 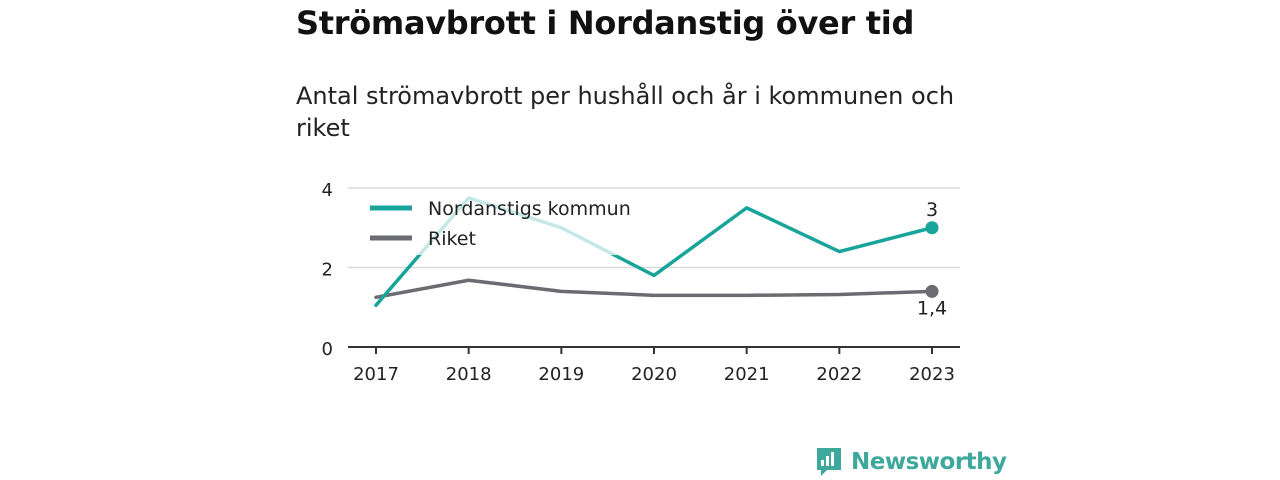 I want to click on grid-lines, so click(x=654, y=228).